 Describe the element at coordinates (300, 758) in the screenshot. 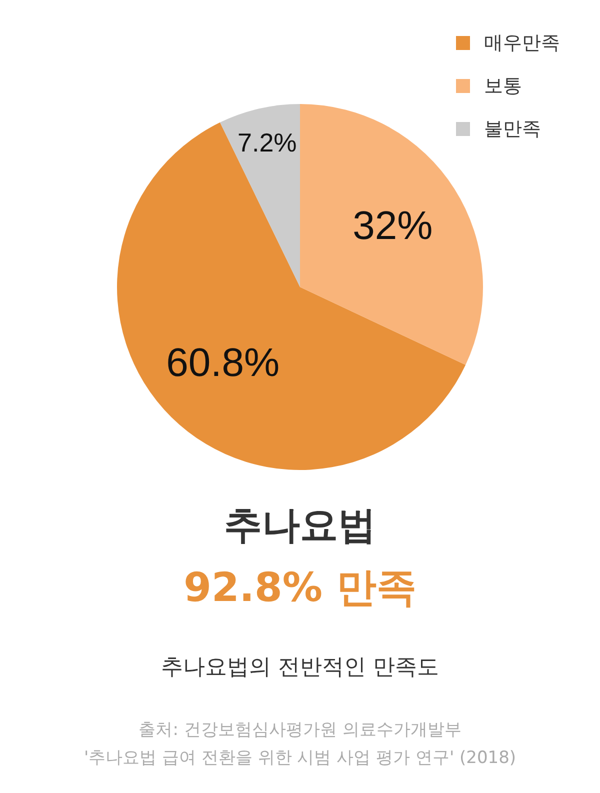

I see `text: '추나요법 급여 전환을 위한 시범 사업 평가 연구' (2018)` at that location.